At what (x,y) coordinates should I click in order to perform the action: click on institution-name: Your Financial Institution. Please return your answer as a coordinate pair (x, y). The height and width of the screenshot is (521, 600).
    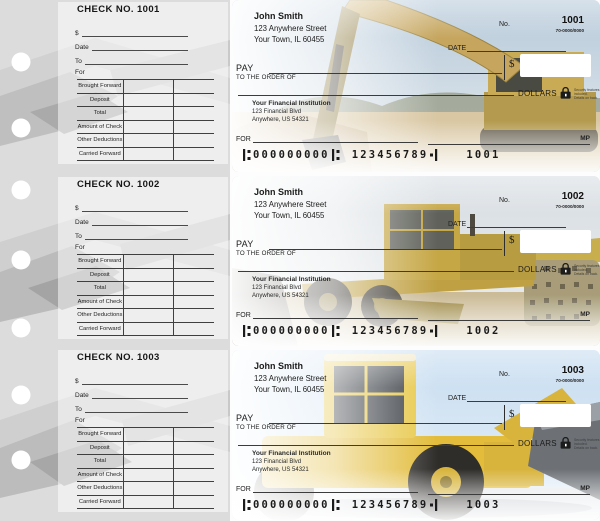
    Looking at the image, I should click on (291, 103).